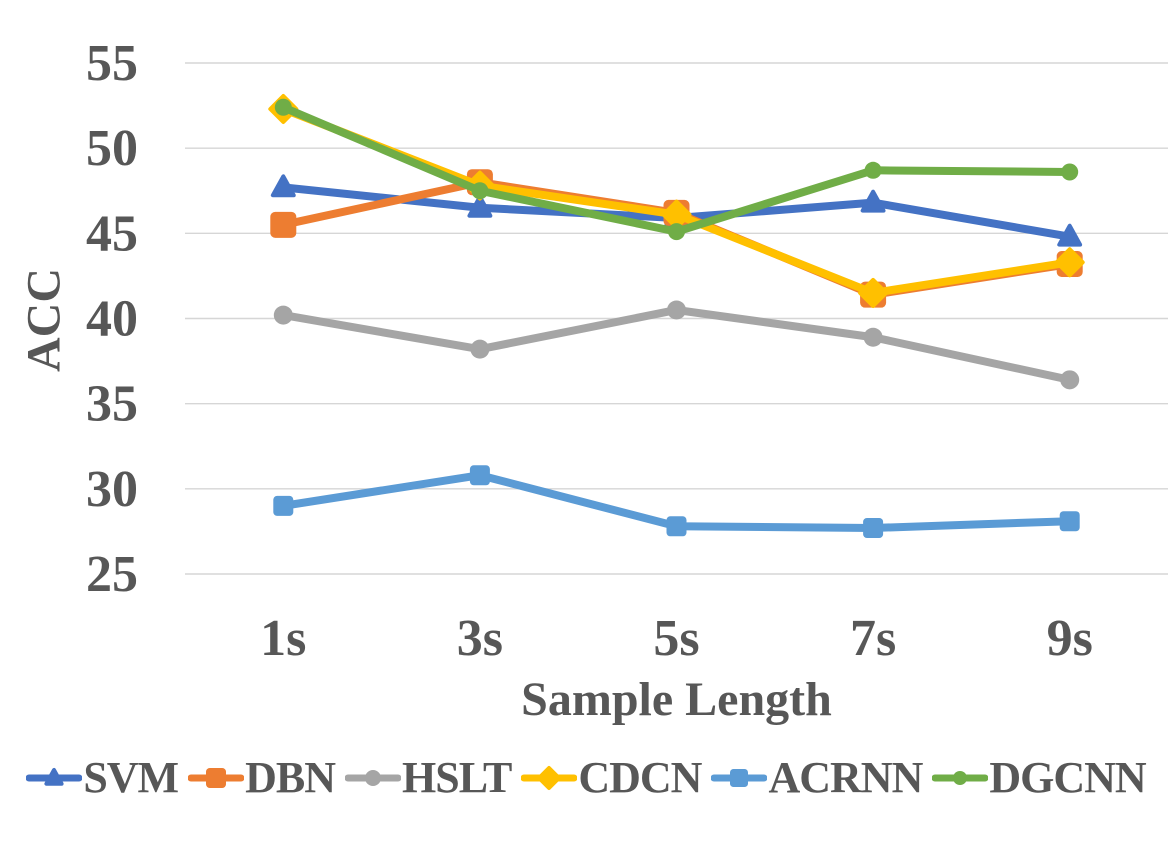  I want to click on data-point-HSLT-3s, so click(480, 349).